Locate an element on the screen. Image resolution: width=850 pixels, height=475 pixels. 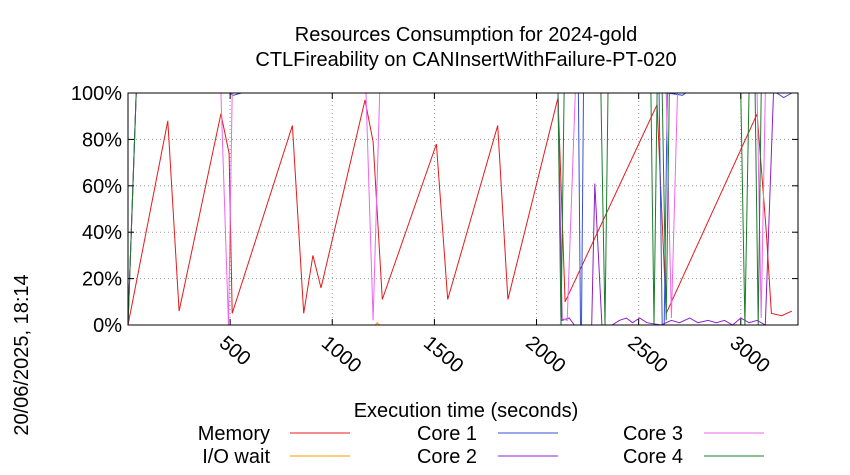
legend-item: Core 3 is located at coordinates (693, 434).